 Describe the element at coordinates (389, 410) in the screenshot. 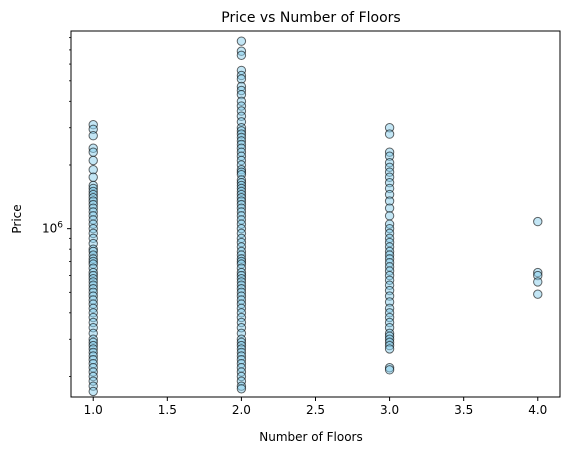

I see `x-tick-label: 3.0` at that location.